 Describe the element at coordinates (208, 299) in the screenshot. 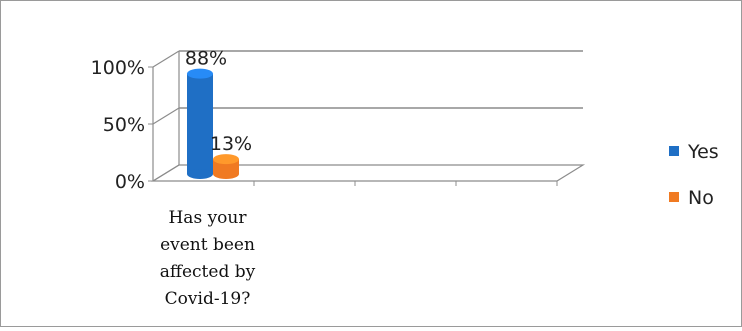

I see `category-label-line: Covid-19?` at that location.